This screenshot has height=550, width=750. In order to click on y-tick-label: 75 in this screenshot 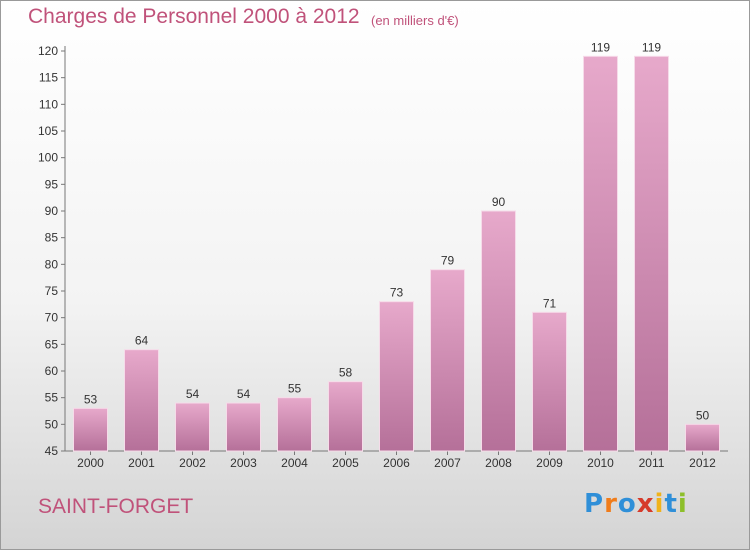, I will do `click(52, 291)`.